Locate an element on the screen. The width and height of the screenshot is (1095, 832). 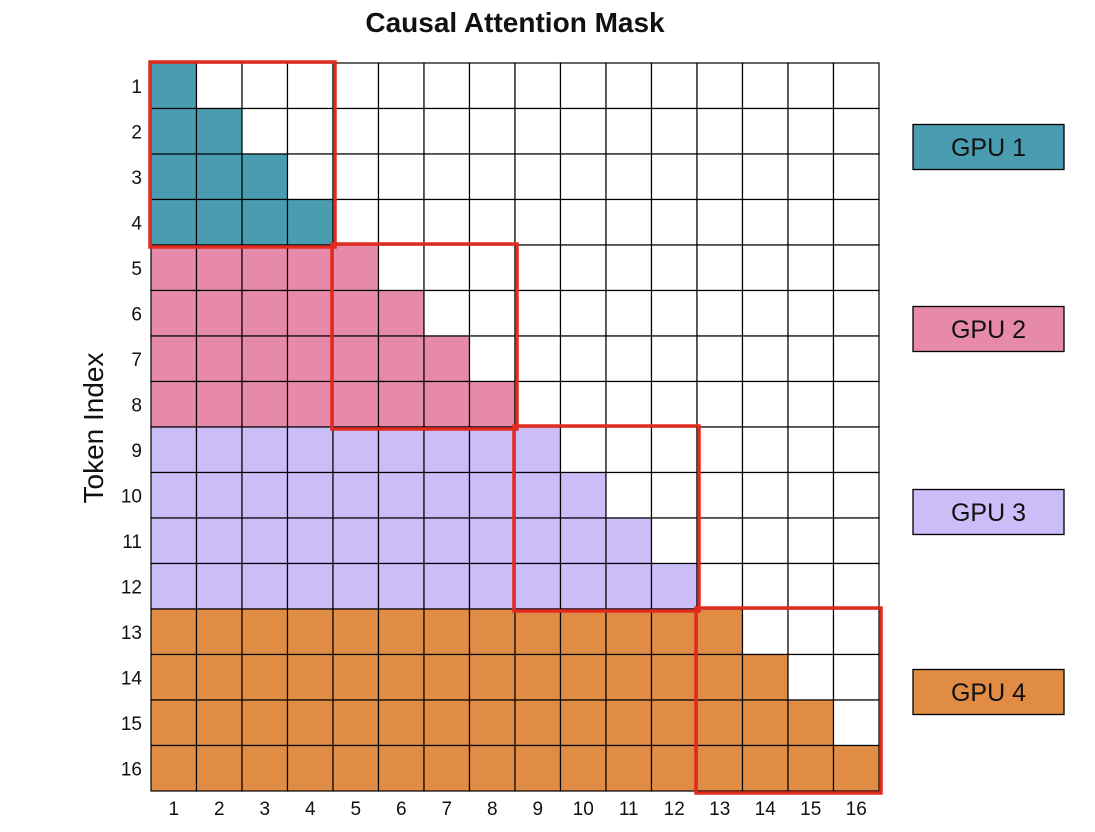
row-label: 10 is located at coordinates (131, 496).